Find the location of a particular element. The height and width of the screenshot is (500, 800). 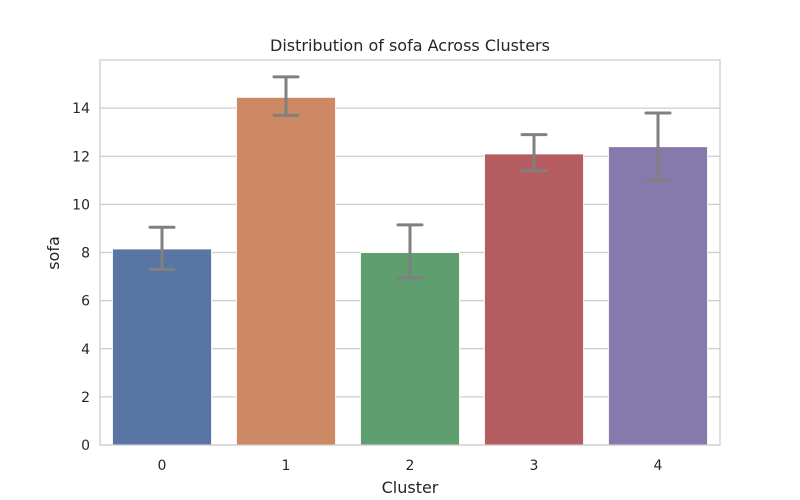

y-tick-label: 8 is located at coordinates (85, 254).